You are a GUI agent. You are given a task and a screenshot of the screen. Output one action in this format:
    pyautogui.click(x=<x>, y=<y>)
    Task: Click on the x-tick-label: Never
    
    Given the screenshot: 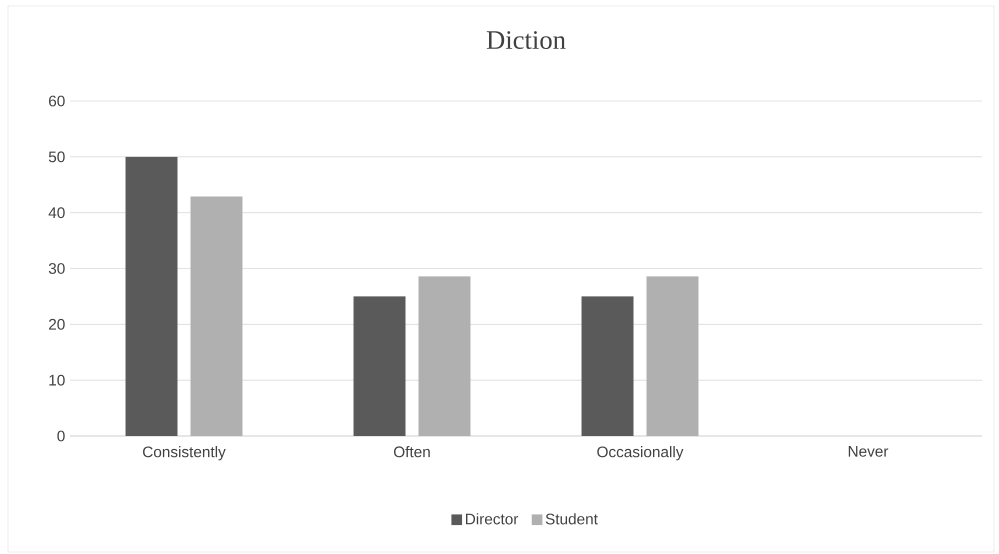 What is the action you would take?
    pyautogui.click(x=868, y=451)
    